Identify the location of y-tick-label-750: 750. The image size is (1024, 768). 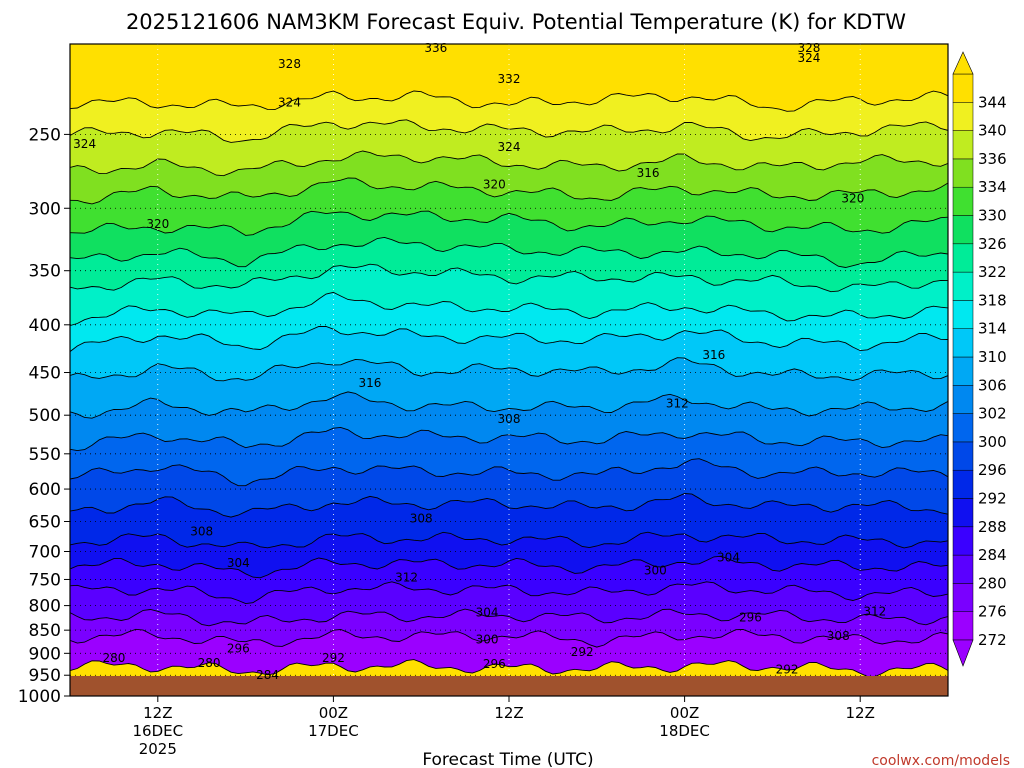
(45, 580).